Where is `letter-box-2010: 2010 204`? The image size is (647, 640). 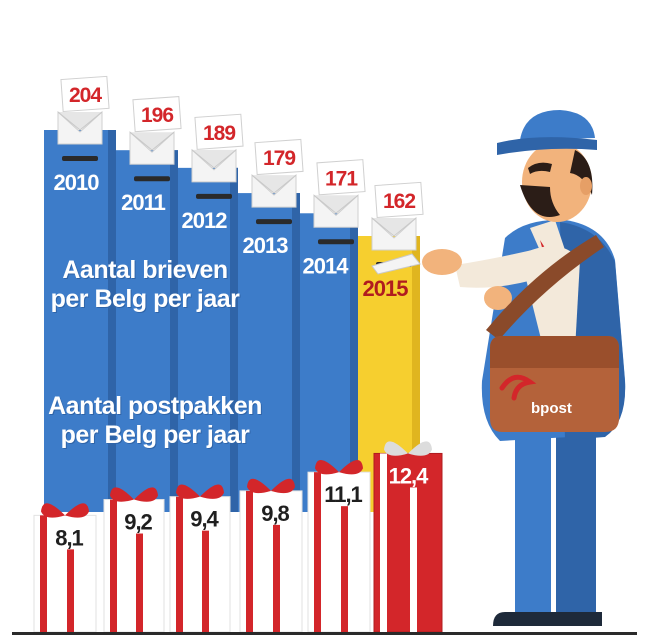
letter-box-2010: 2010 204 is located at coordinates (80, 293).